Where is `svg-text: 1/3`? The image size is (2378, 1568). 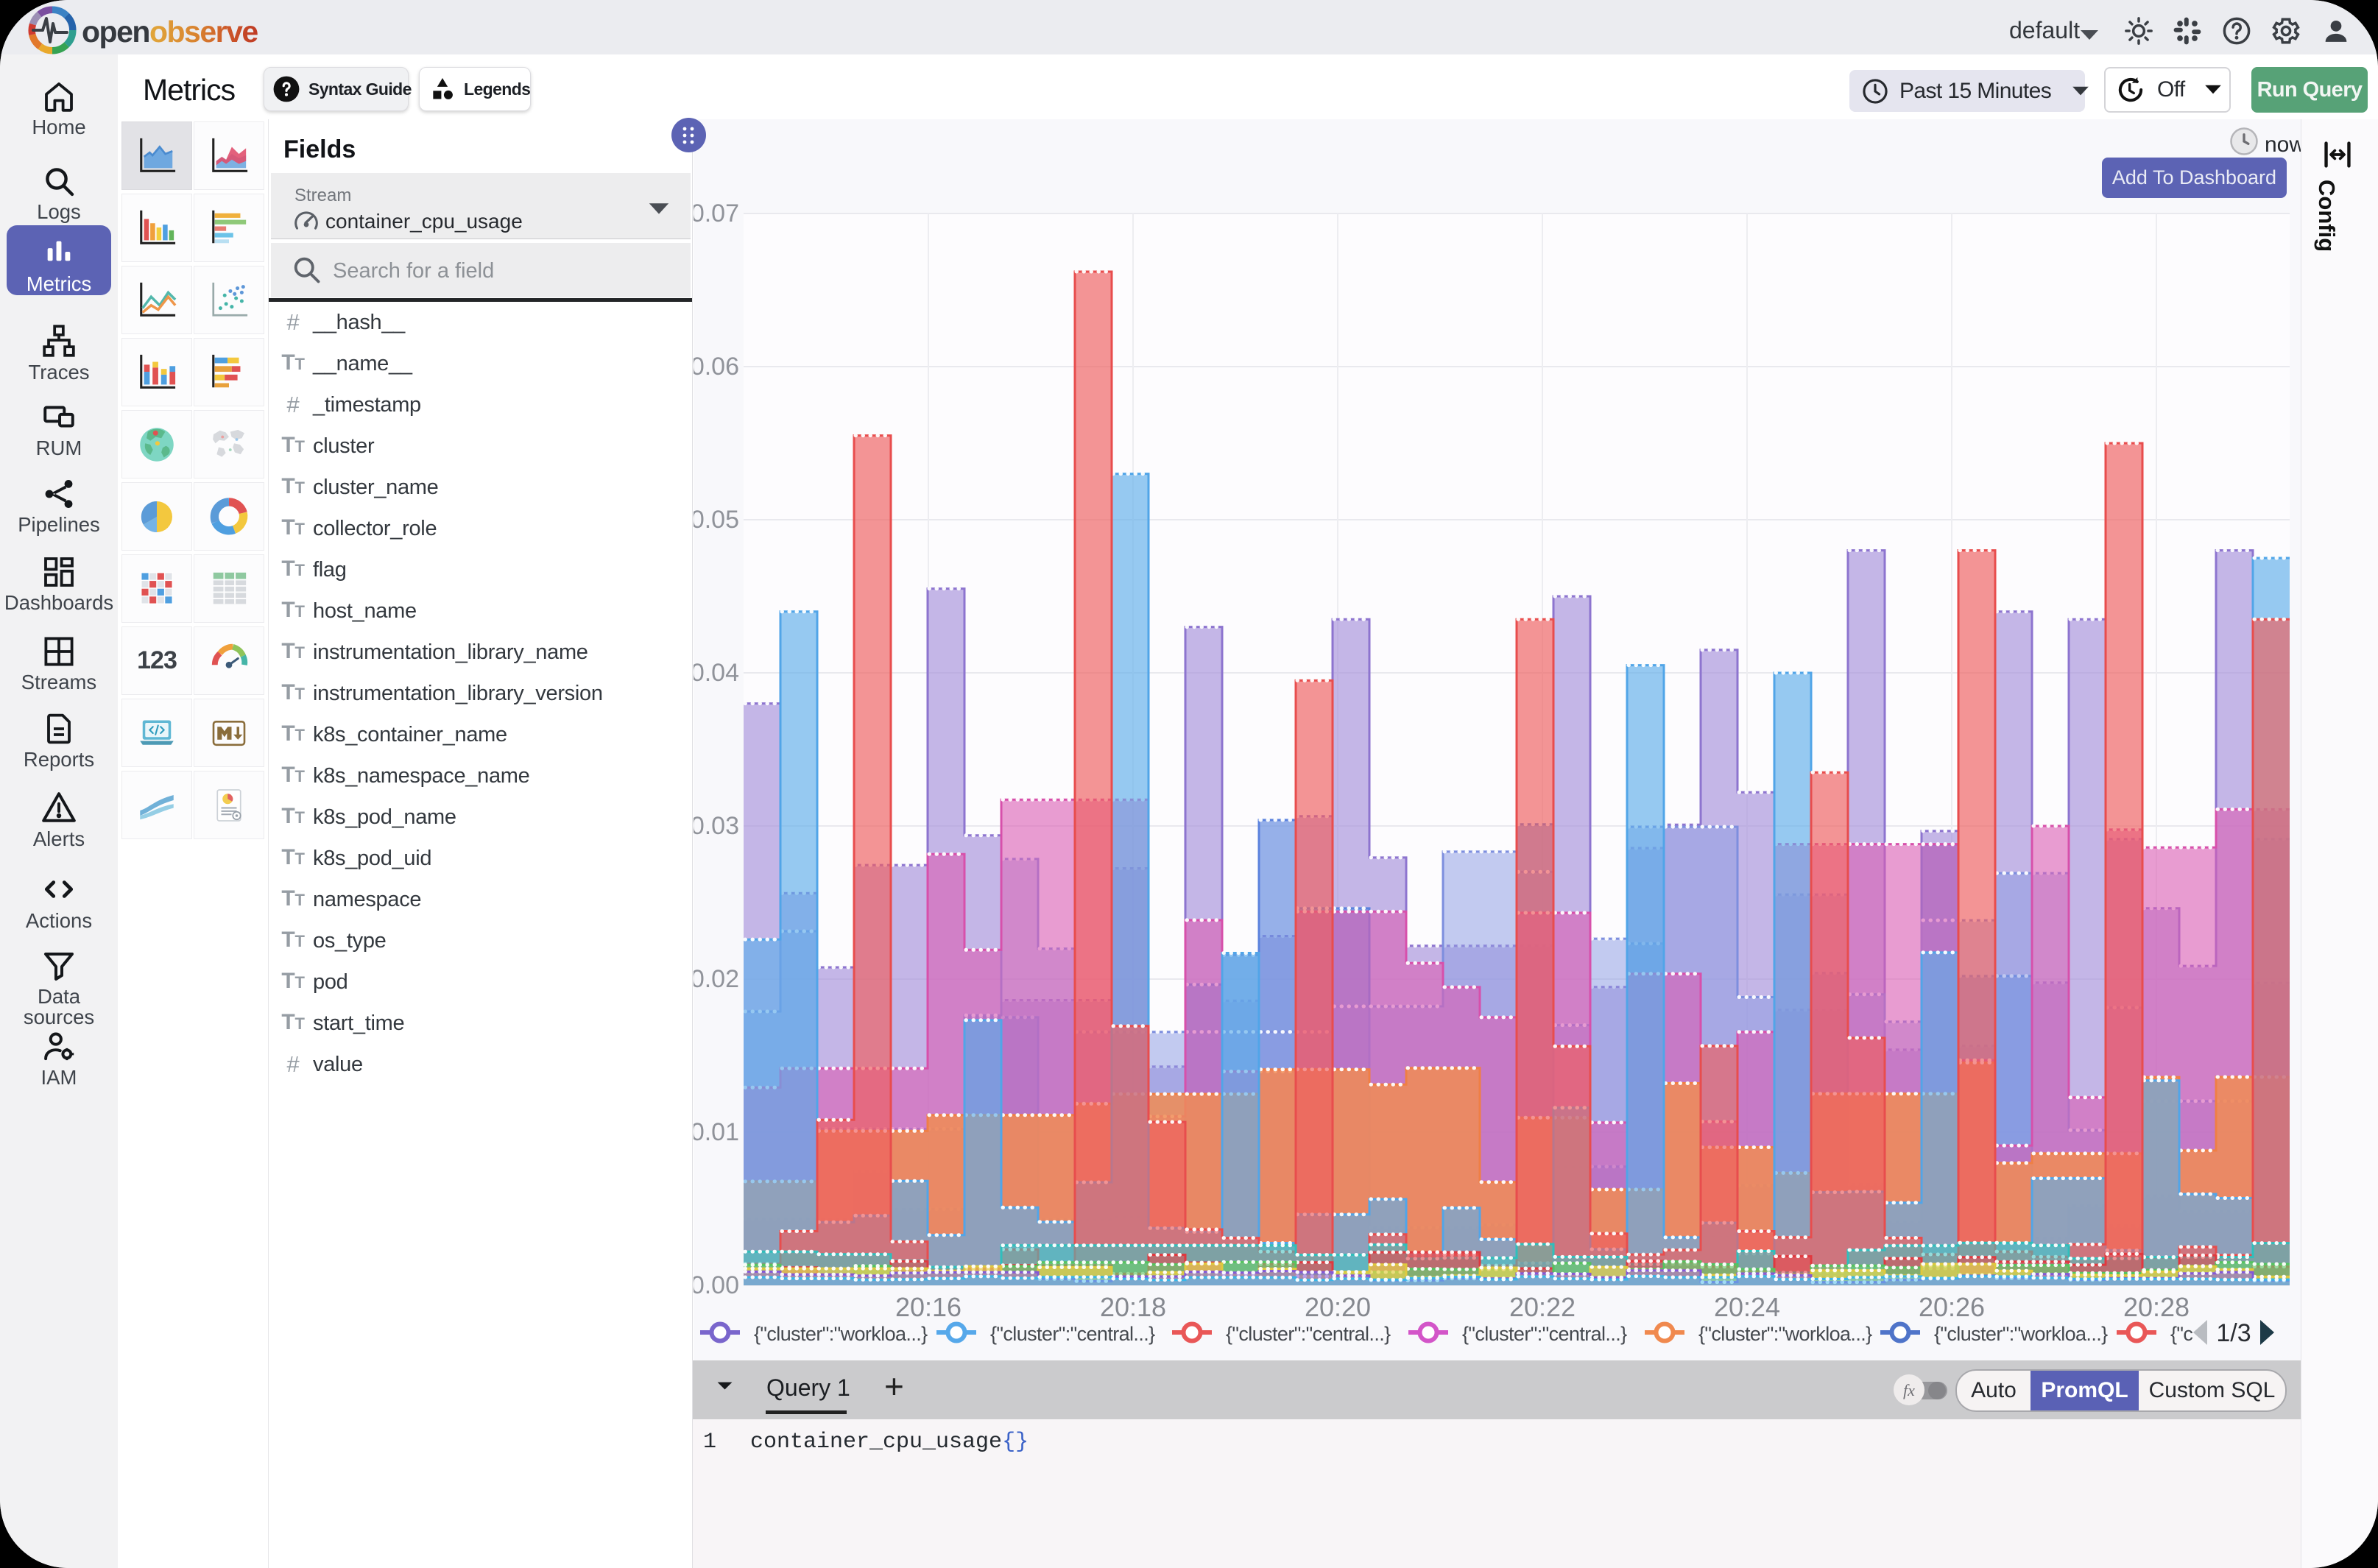
svg-text: 1/3 is located at coordinates (2233, 1333).